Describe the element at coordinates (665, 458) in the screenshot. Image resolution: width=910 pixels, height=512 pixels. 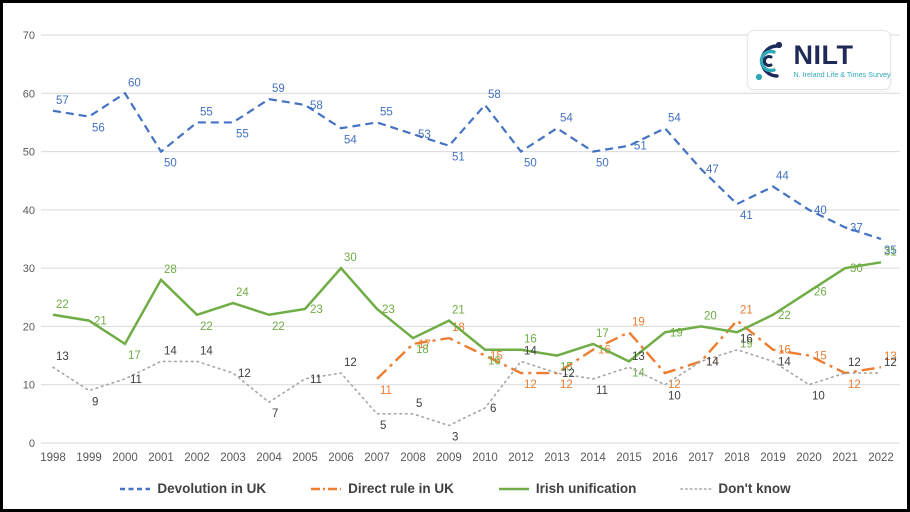
I see `svg-text: 2016` at that location.